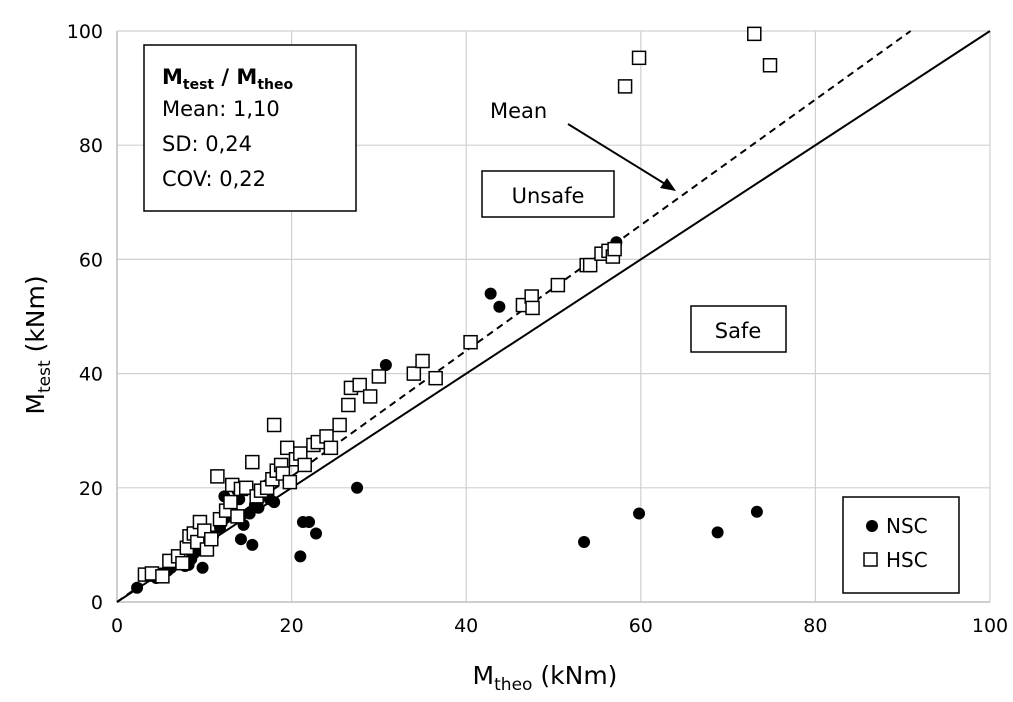 The width and height of the screenshot is (1013, 702). What do you see at coordinates (91, 375) in the screenshot?
I see `y-tick-label: 40` at bounding box center [91, 375].